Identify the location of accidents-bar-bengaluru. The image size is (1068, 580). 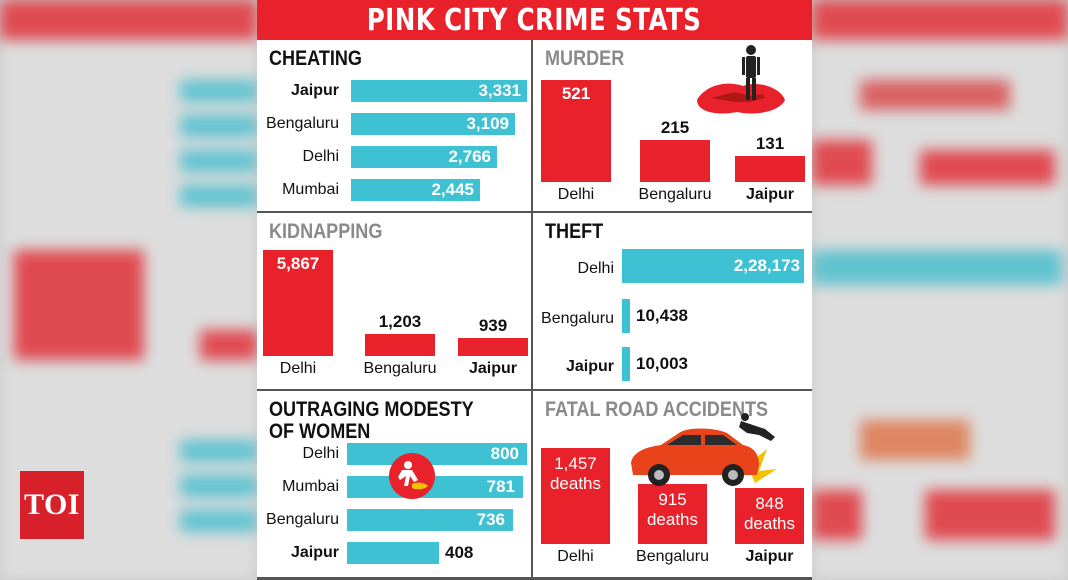
(672, 514).